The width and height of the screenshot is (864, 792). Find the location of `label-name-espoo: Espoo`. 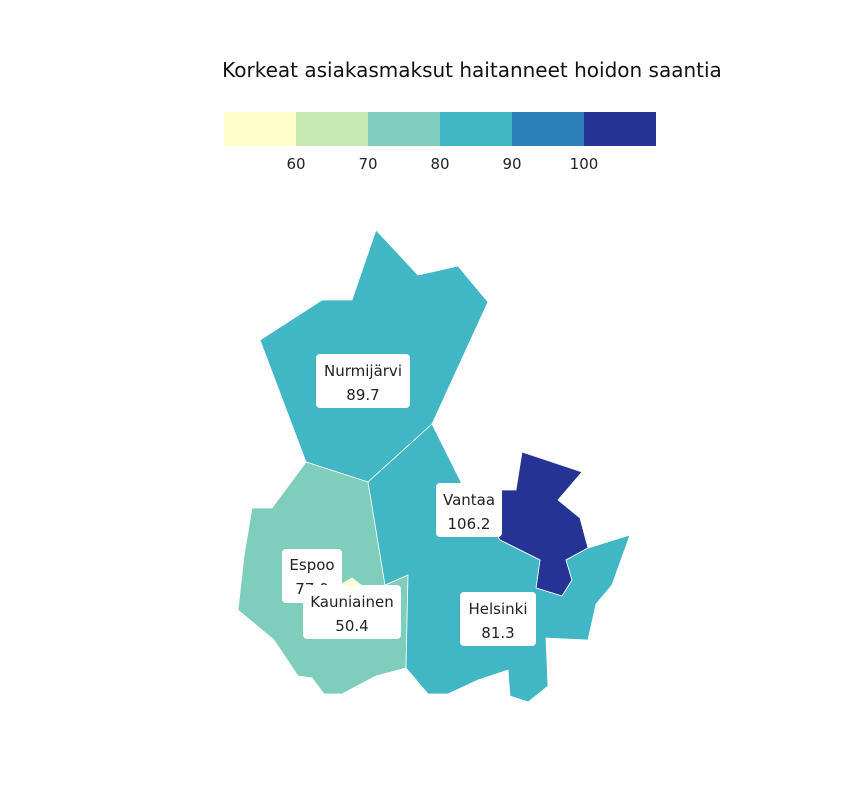

label-name-espoo: Espoo is located at coordinates (311, 565).